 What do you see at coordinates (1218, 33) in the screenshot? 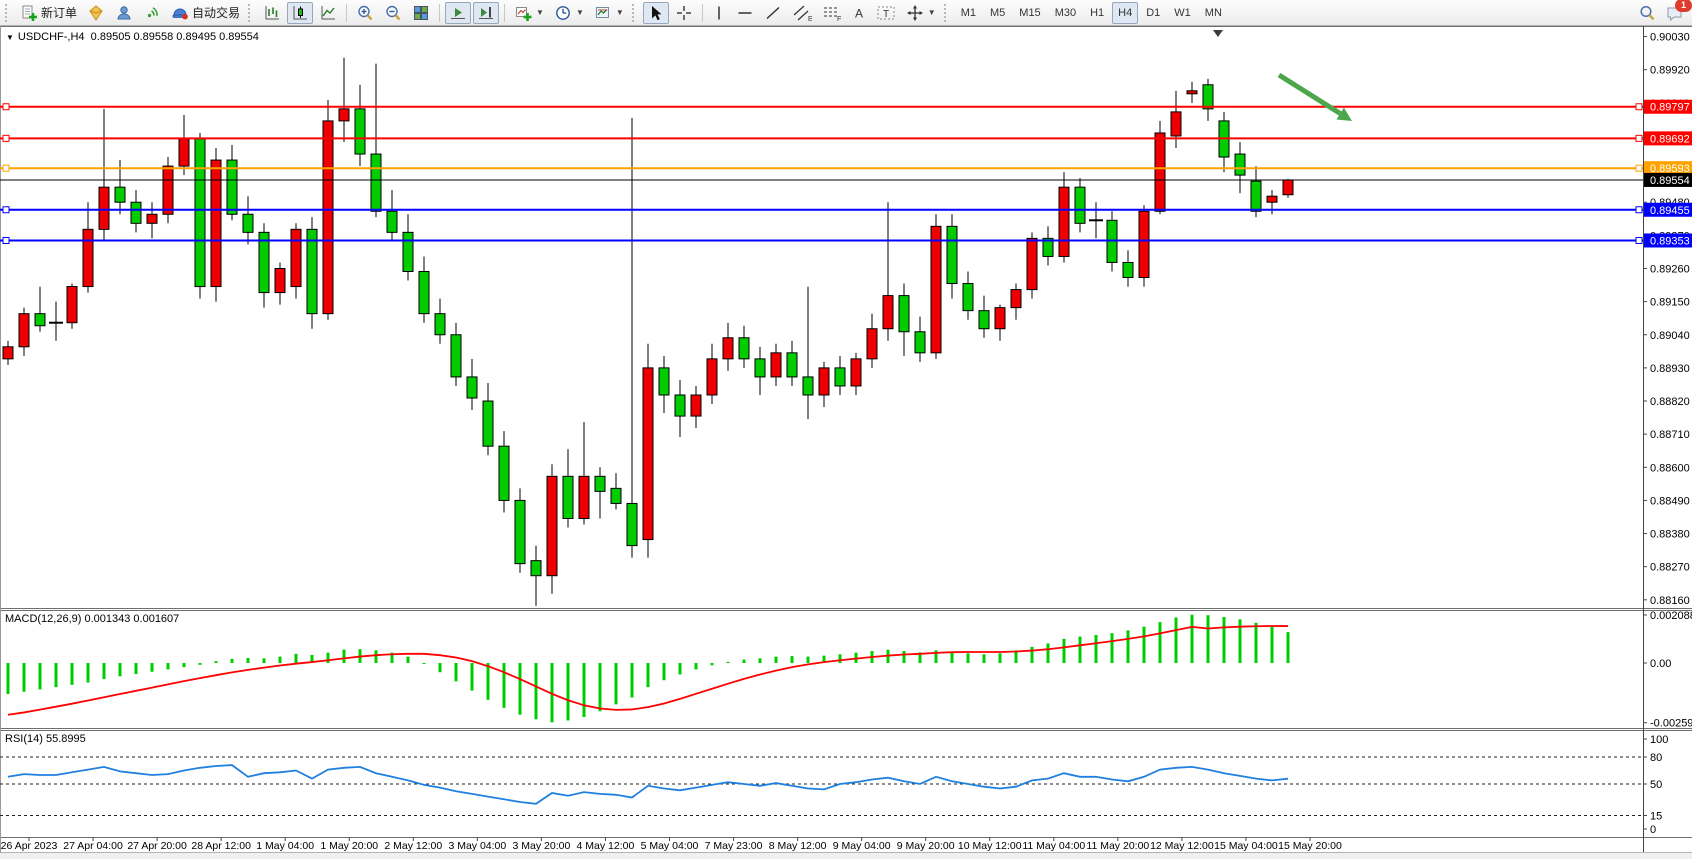
I see `chart-shift-marker` at bounding box center [1218, 33].